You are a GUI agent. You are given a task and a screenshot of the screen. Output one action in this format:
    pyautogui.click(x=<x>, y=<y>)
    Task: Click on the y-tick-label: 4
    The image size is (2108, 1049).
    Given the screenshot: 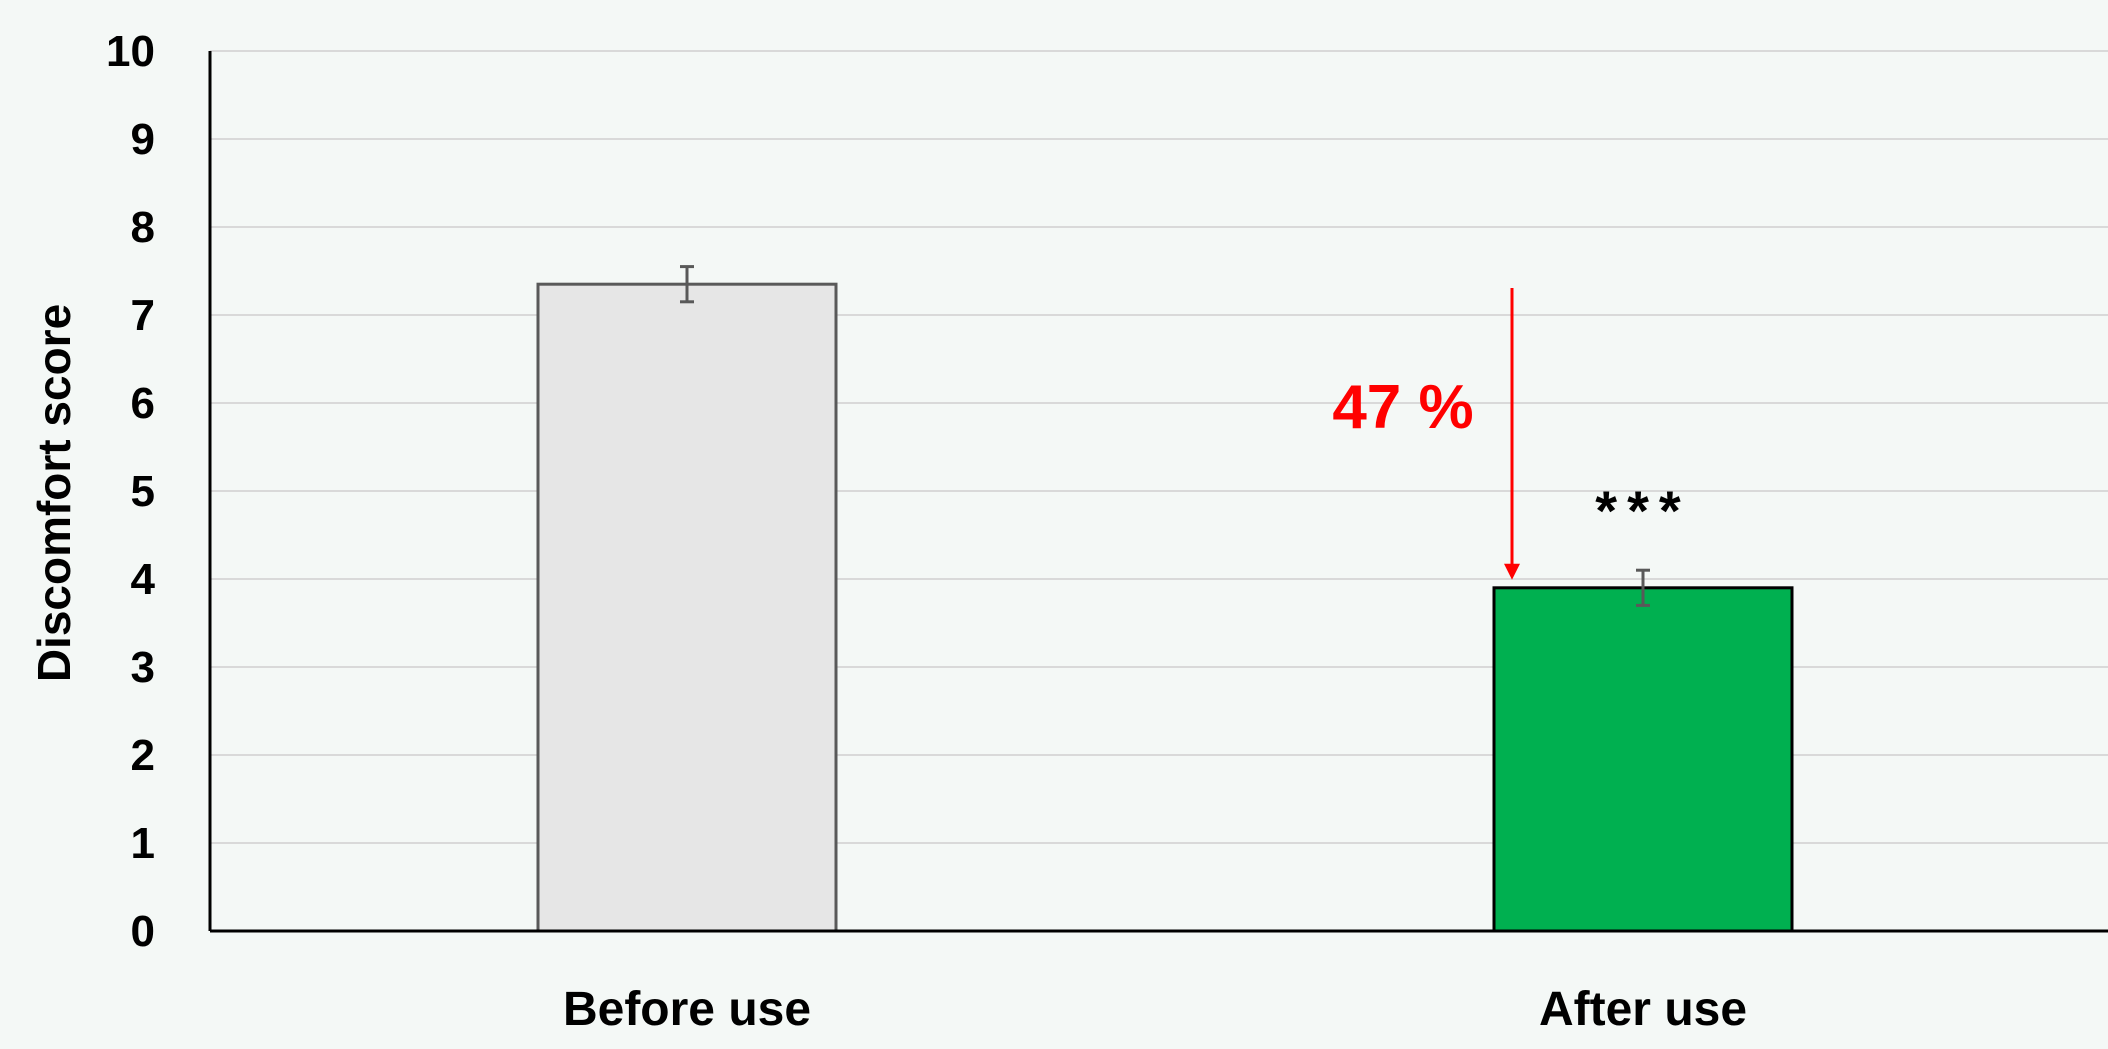 What is the action you would take?
    pyautogui.click(x=143, y=579)
    